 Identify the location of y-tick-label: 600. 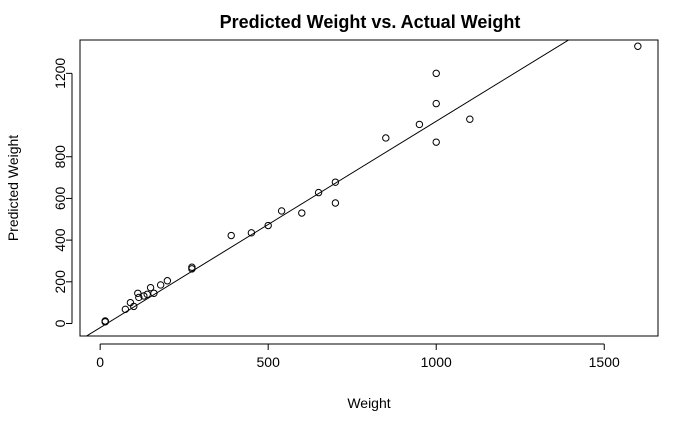
(60, 199).